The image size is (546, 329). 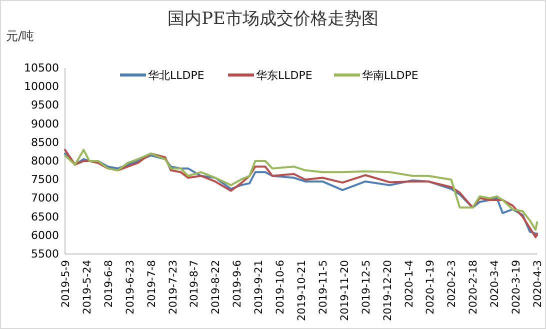 I want to click on x-tick-label: 2020-1-19, so click(x=430, y=287).